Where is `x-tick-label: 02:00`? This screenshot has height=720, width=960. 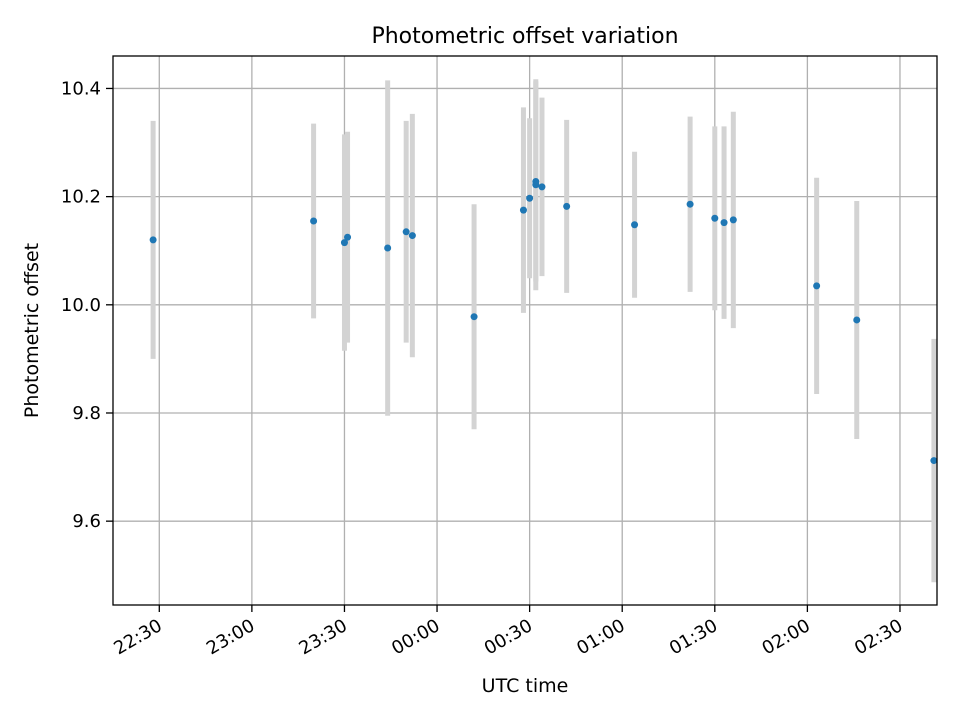 x-tick-label: 02:00 is located at coordinates (785, 637).